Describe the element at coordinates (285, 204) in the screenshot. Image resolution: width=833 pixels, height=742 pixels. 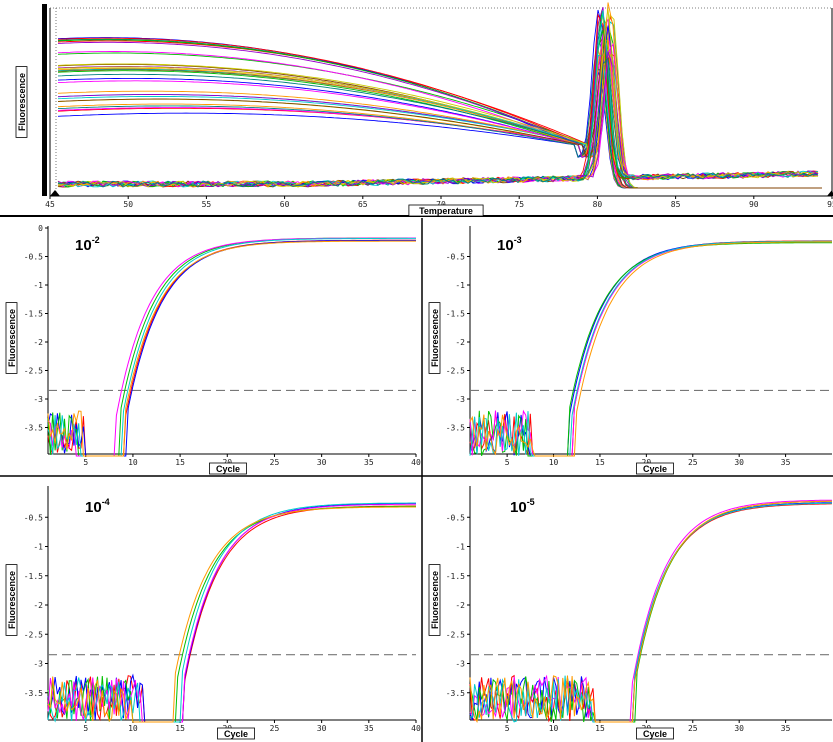
I see `x-tick-label: 60` at that location.